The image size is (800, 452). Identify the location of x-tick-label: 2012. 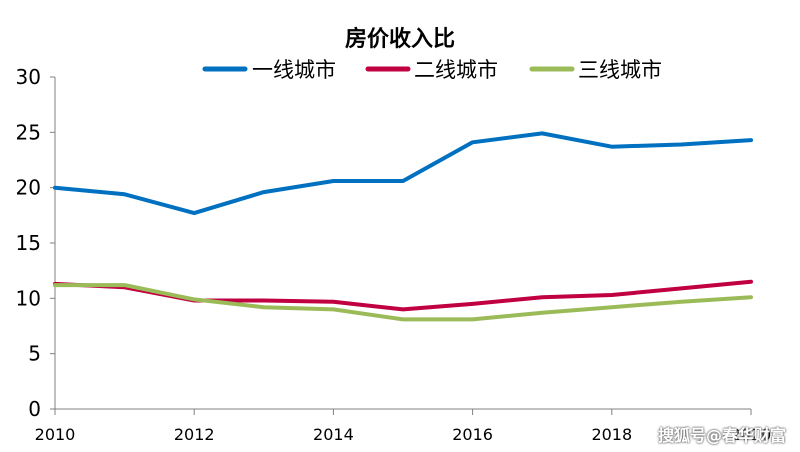
(194, 434).